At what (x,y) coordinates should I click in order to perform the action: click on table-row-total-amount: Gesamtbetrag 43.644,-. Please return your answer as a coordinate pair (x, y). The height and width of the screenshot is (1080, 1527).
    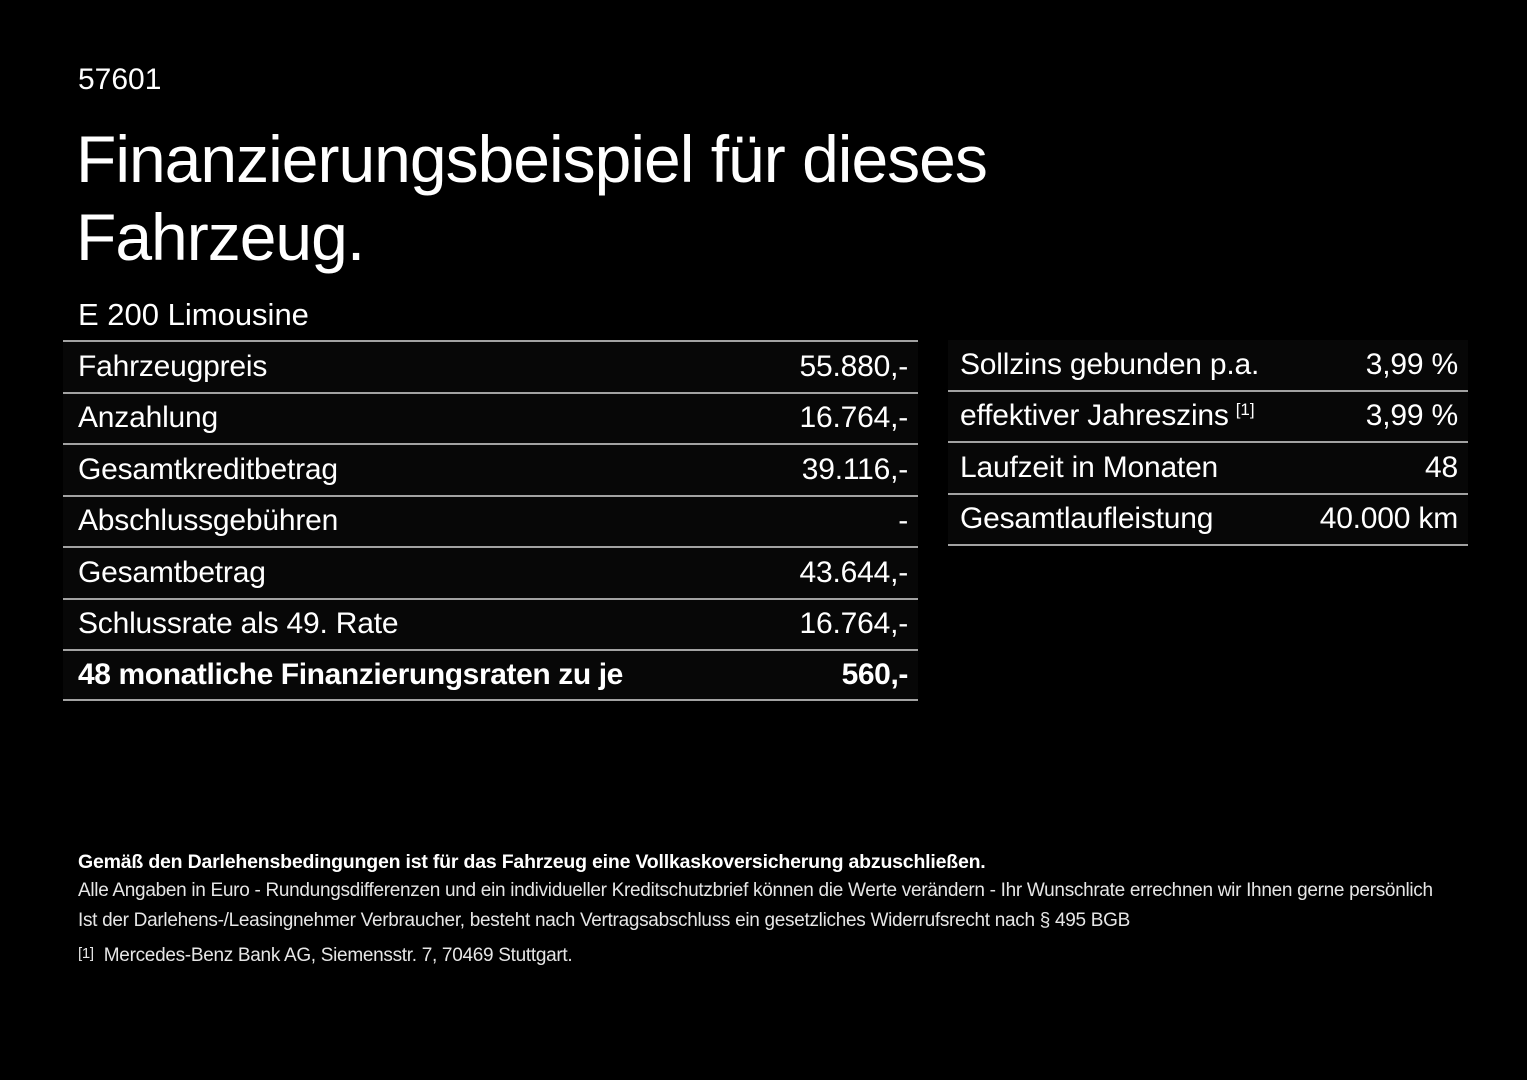
    Looking at the image, I should click on (490, 572).